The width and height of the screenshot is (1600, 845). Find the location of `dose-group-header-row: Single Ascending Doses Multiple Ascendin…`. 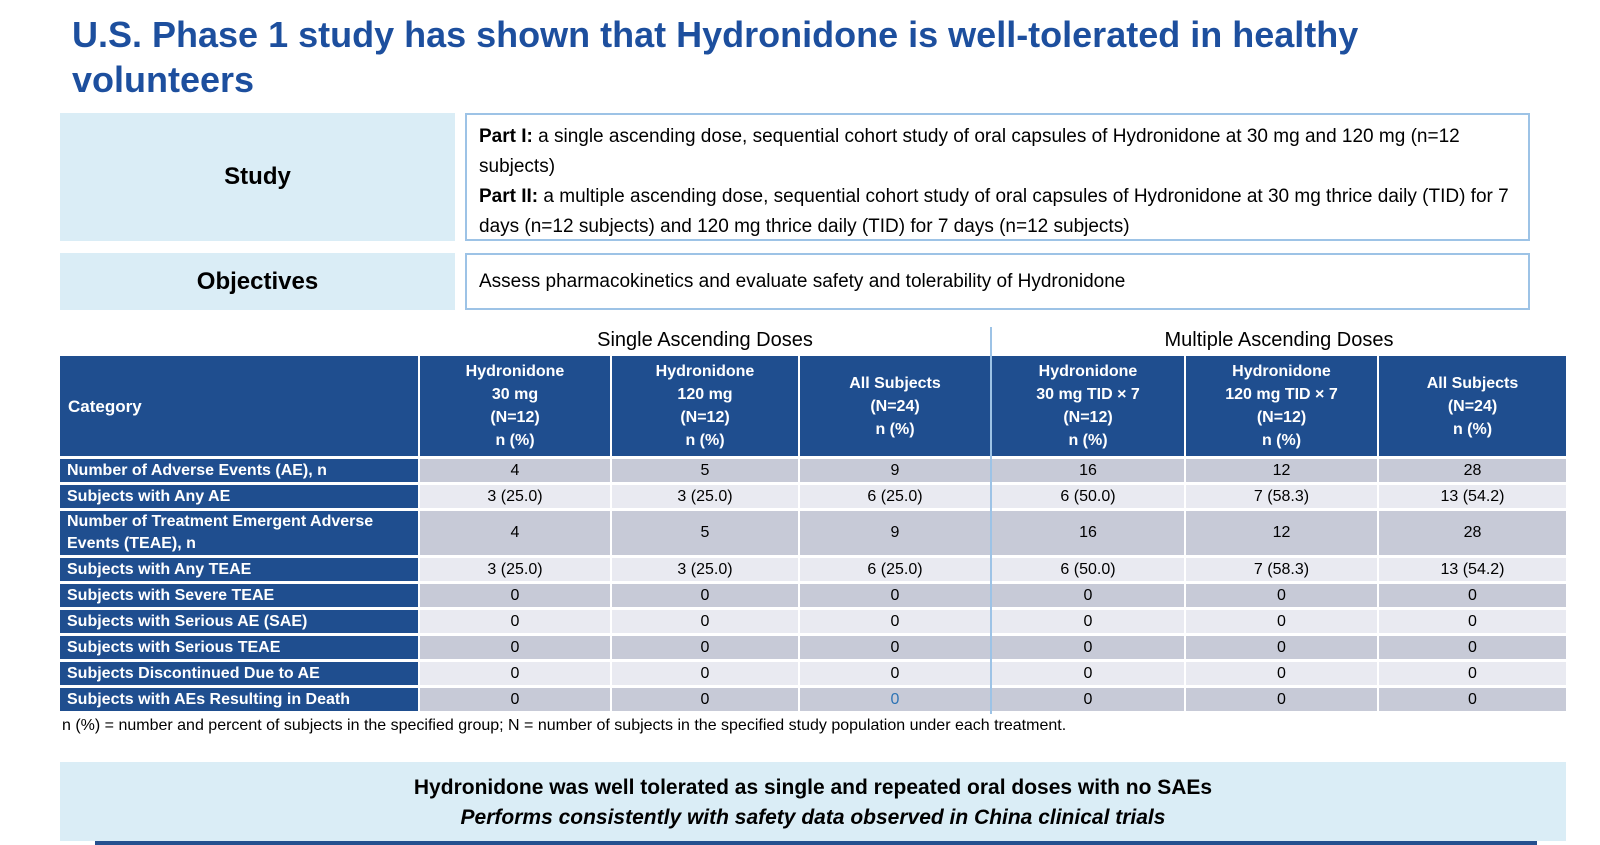

dose-group-header-row: Single Ascending Doses Multiple Ascendin… is located at coordinates (813, 340).